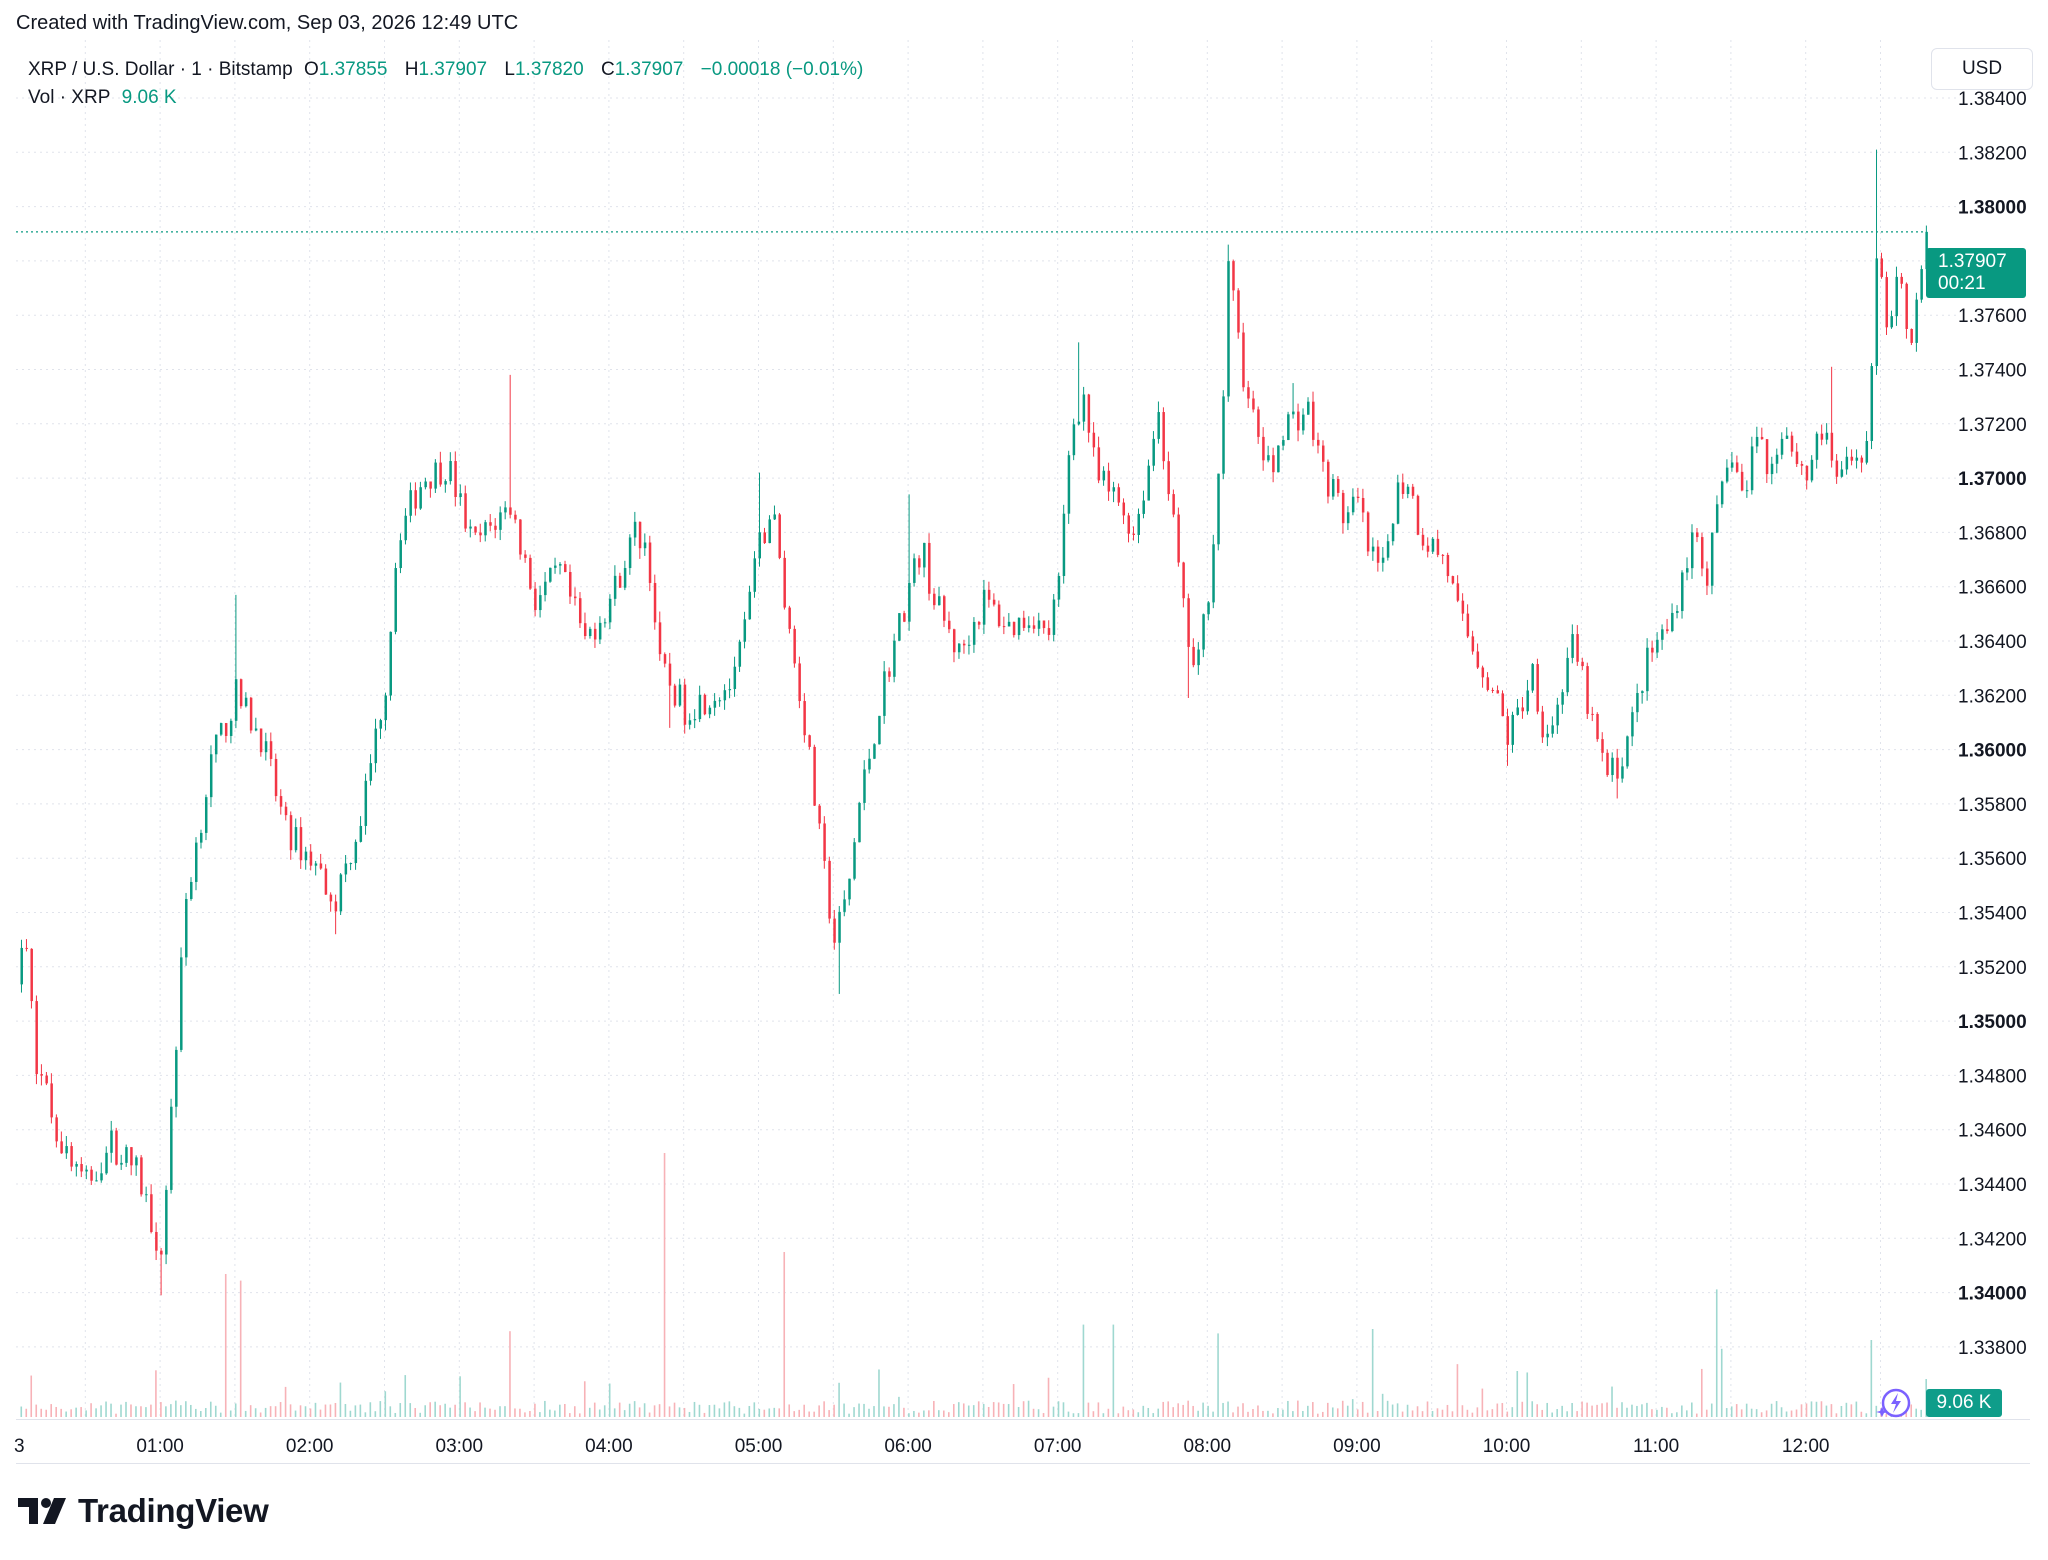 The image size is (2048, 1560). What do you see at coordinates (1992, 316) in the screenshot?
I see `price-tick-label: 1.37600` at bounding box center [1992, 316].